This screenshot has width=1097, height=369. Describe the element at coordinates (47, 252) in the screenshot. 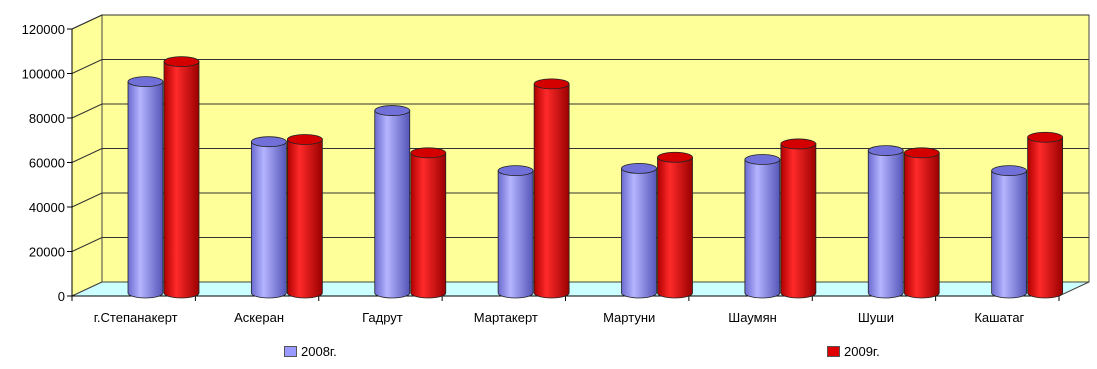

I see `y-tick-label: 20000` at that location.